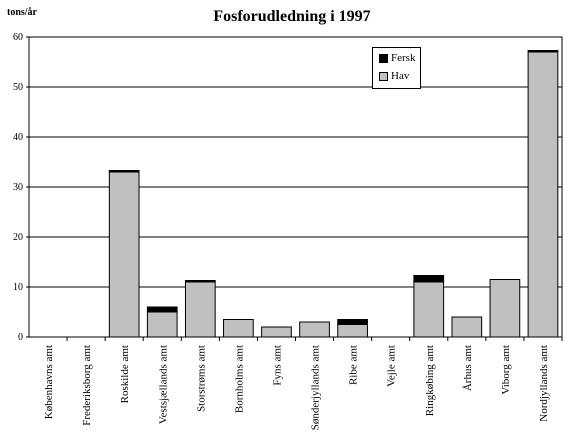 The width and height of the screenshot is (584, 448). Describe the element at coordinates (20, 337) in the screenshot. I see `y-tick-label: 0` at that location.